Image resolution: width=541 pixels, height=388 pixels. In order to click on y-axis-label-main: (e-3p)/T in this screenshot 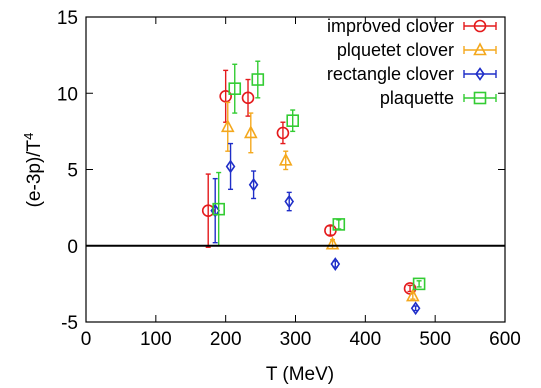, I will do `click(34, 173)`.